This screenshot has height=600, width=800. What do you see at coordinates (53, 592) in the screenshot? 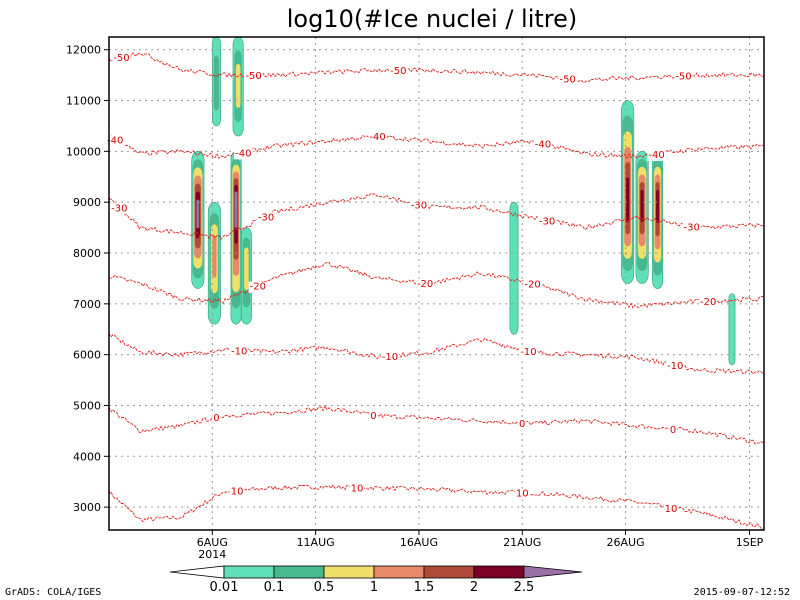
I see `footer-credit: GrADS: COLA/IGES` at bounding box center [53, 592].